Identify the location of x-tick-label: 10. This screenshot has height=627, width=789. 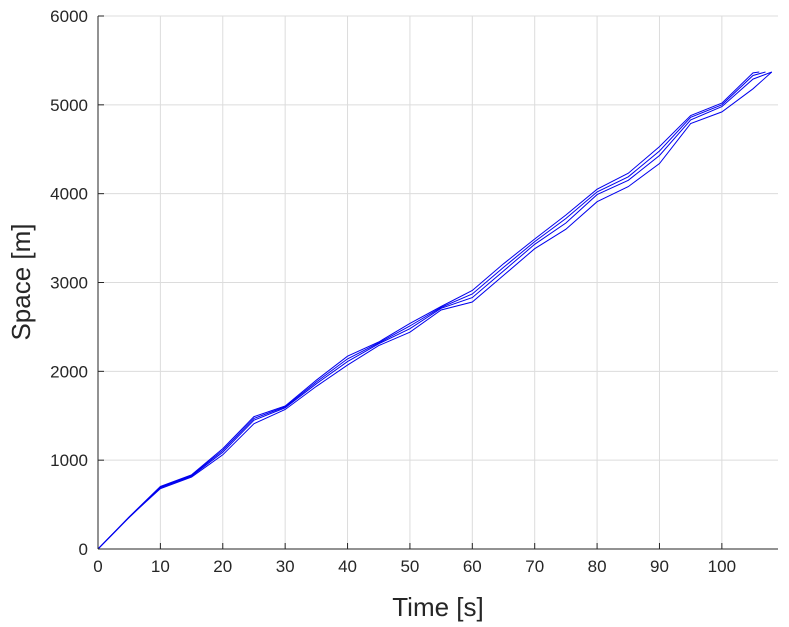
(160, 566).